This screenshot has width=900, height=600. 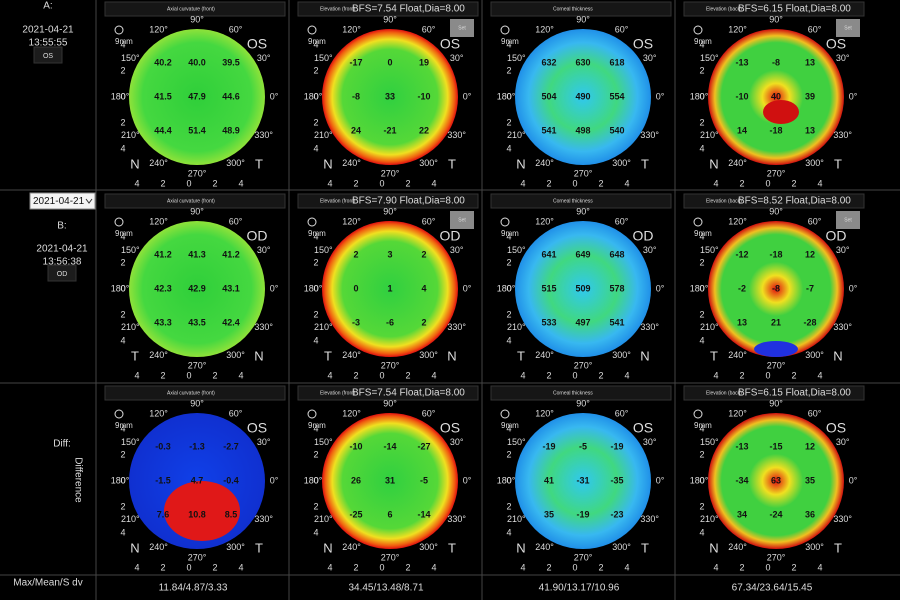 What do you see at coordinates (231, 62) in the screenshot?
I see `map-value: 39.5` at bounding box center [231, 62].